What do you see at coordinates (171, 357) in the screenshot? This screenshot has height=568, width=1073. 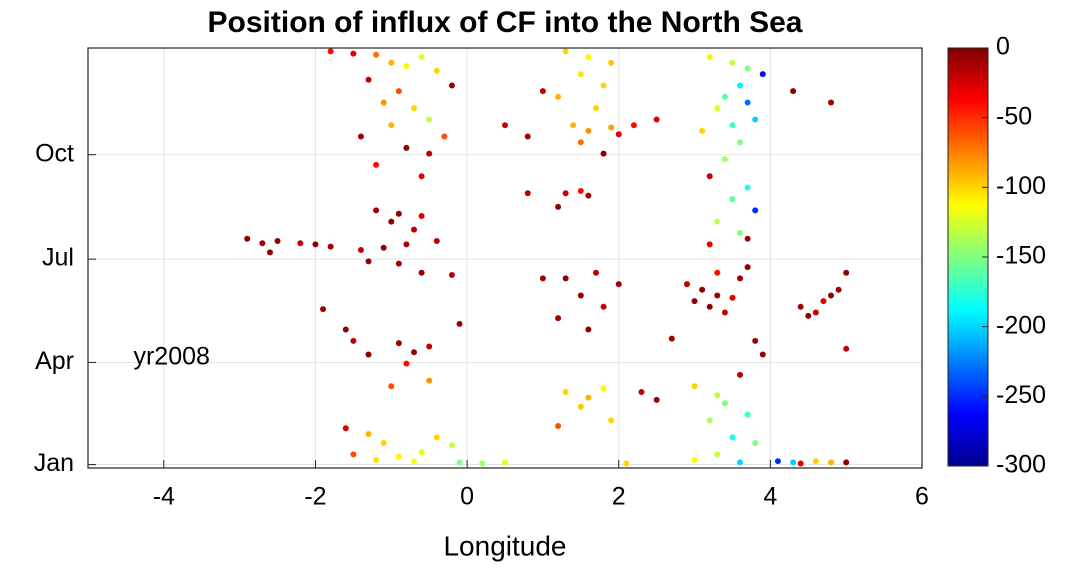 I see `annotation: yr2008` at bounding box center [171, 357].